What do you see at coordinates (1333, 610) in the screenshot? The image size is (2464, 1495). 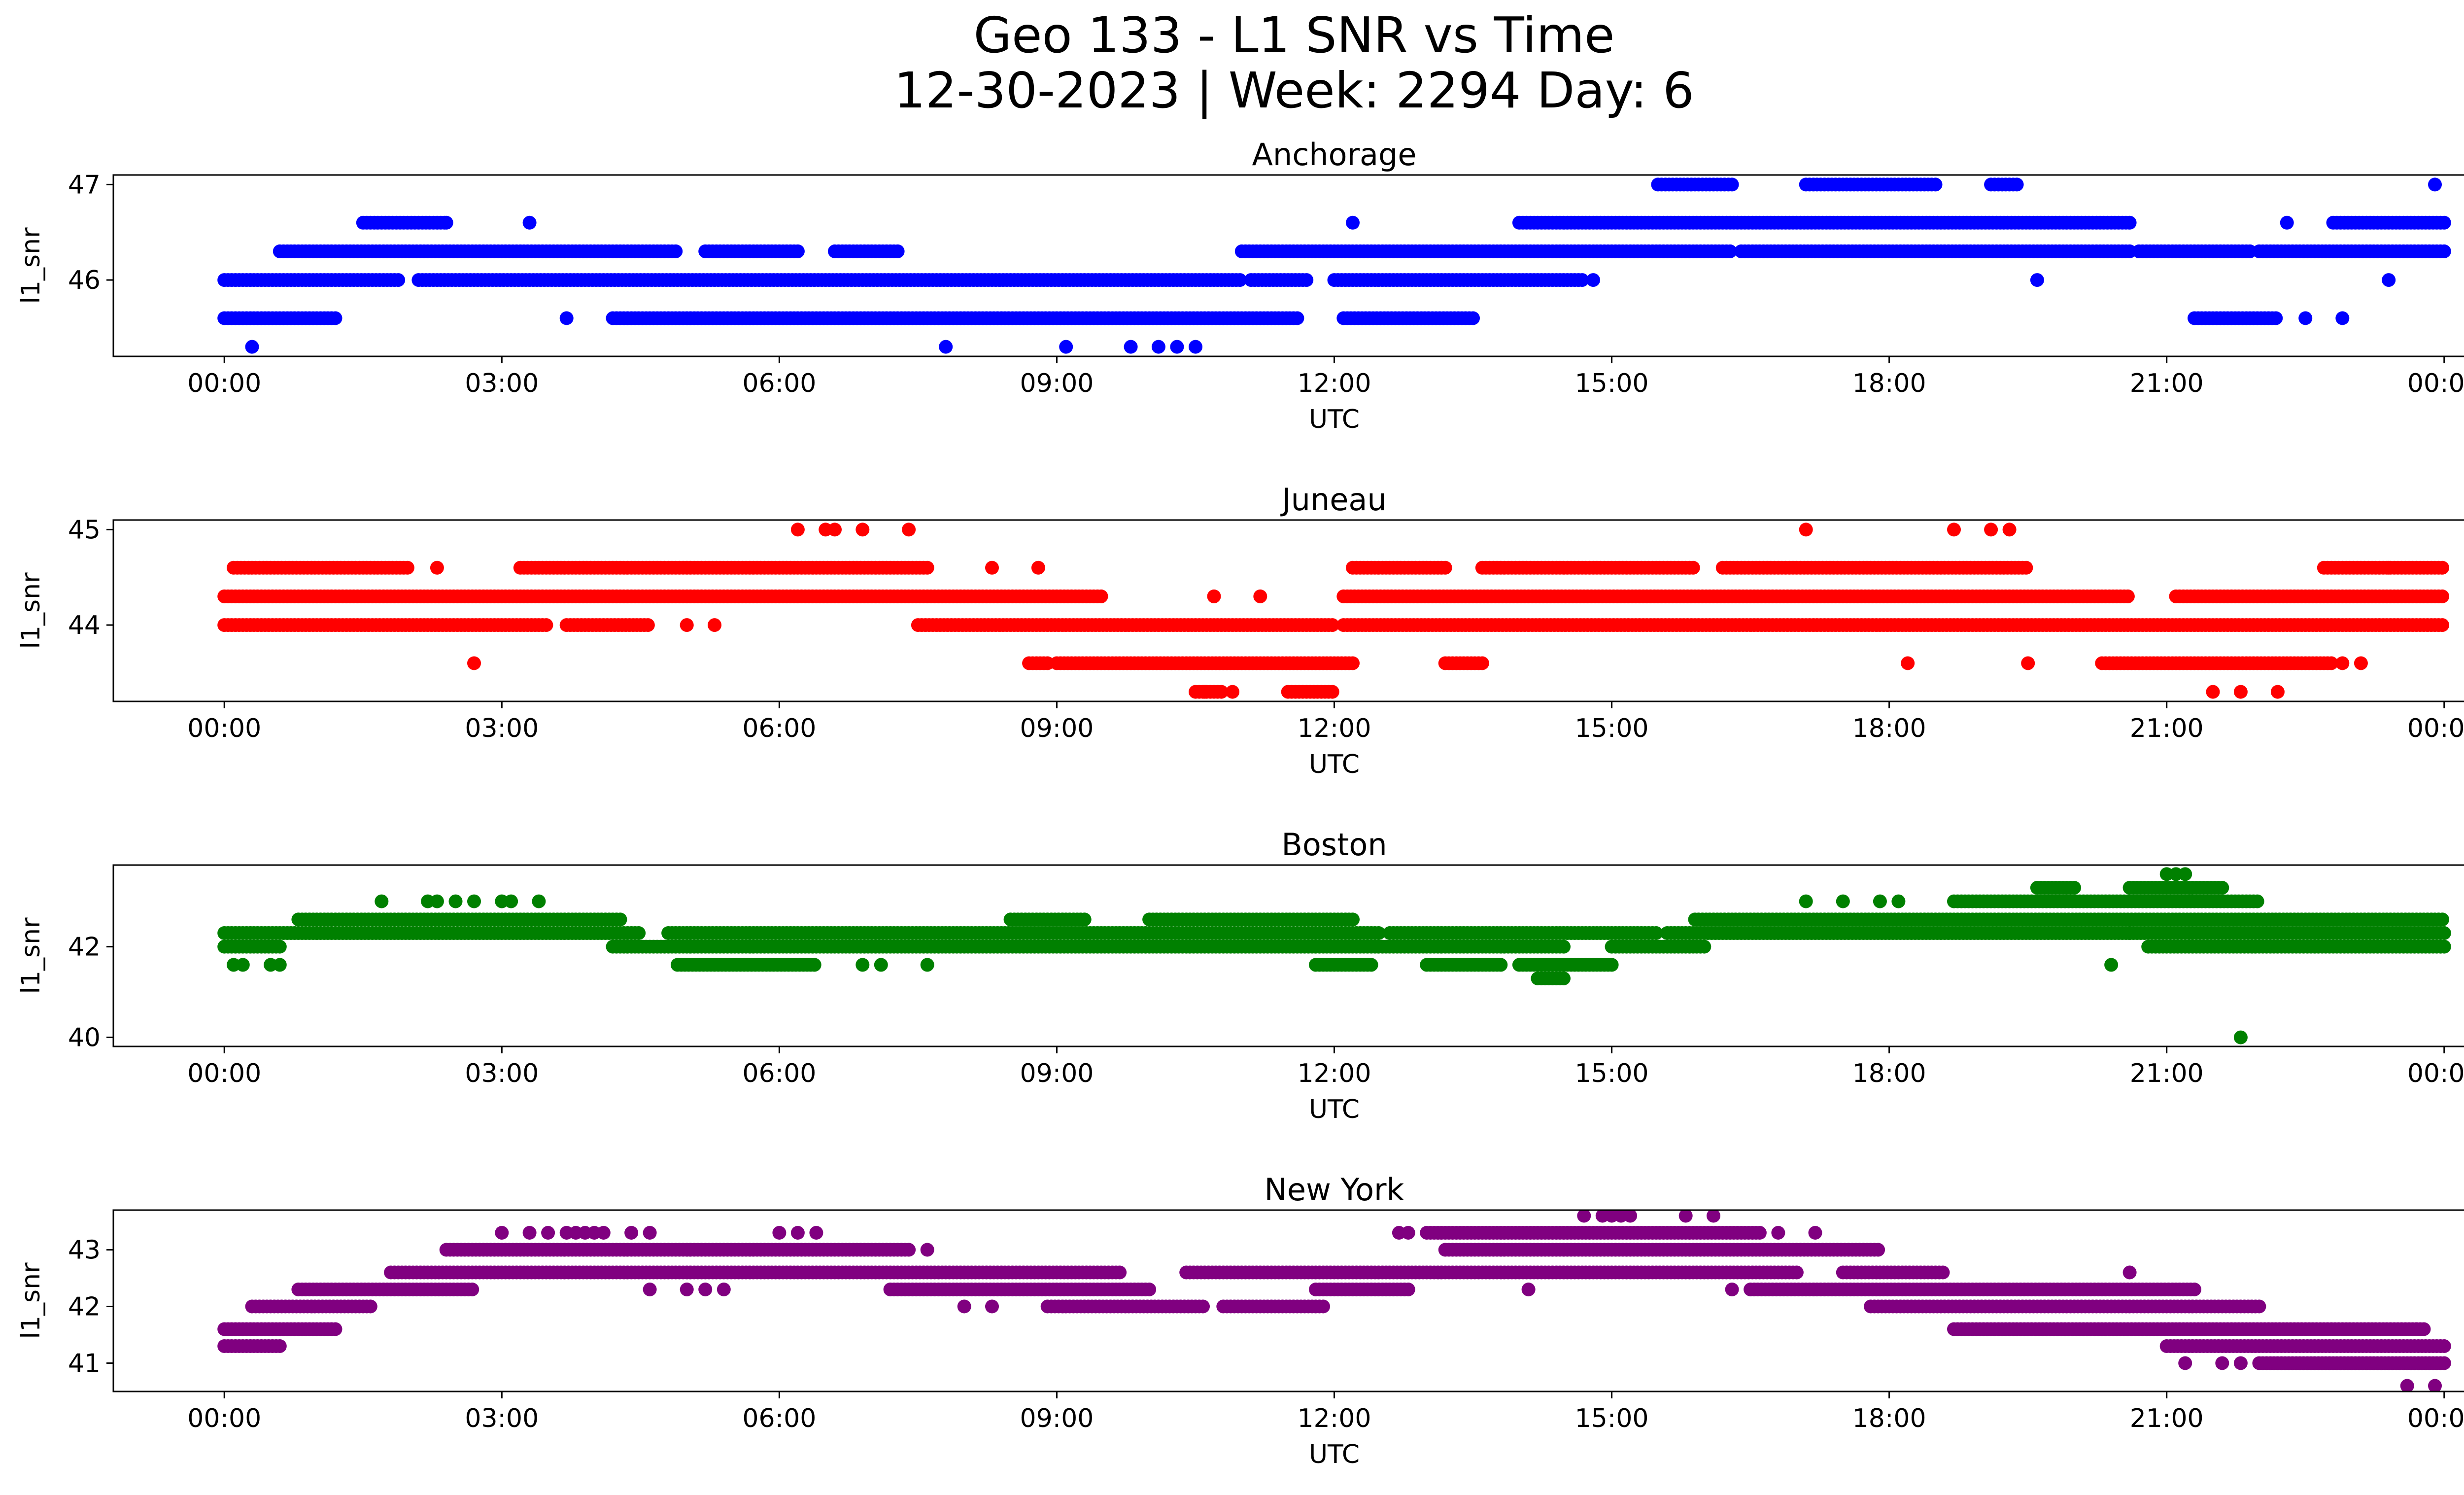 I see `scatter-series-juneau` at bounding box center [1333, 610].